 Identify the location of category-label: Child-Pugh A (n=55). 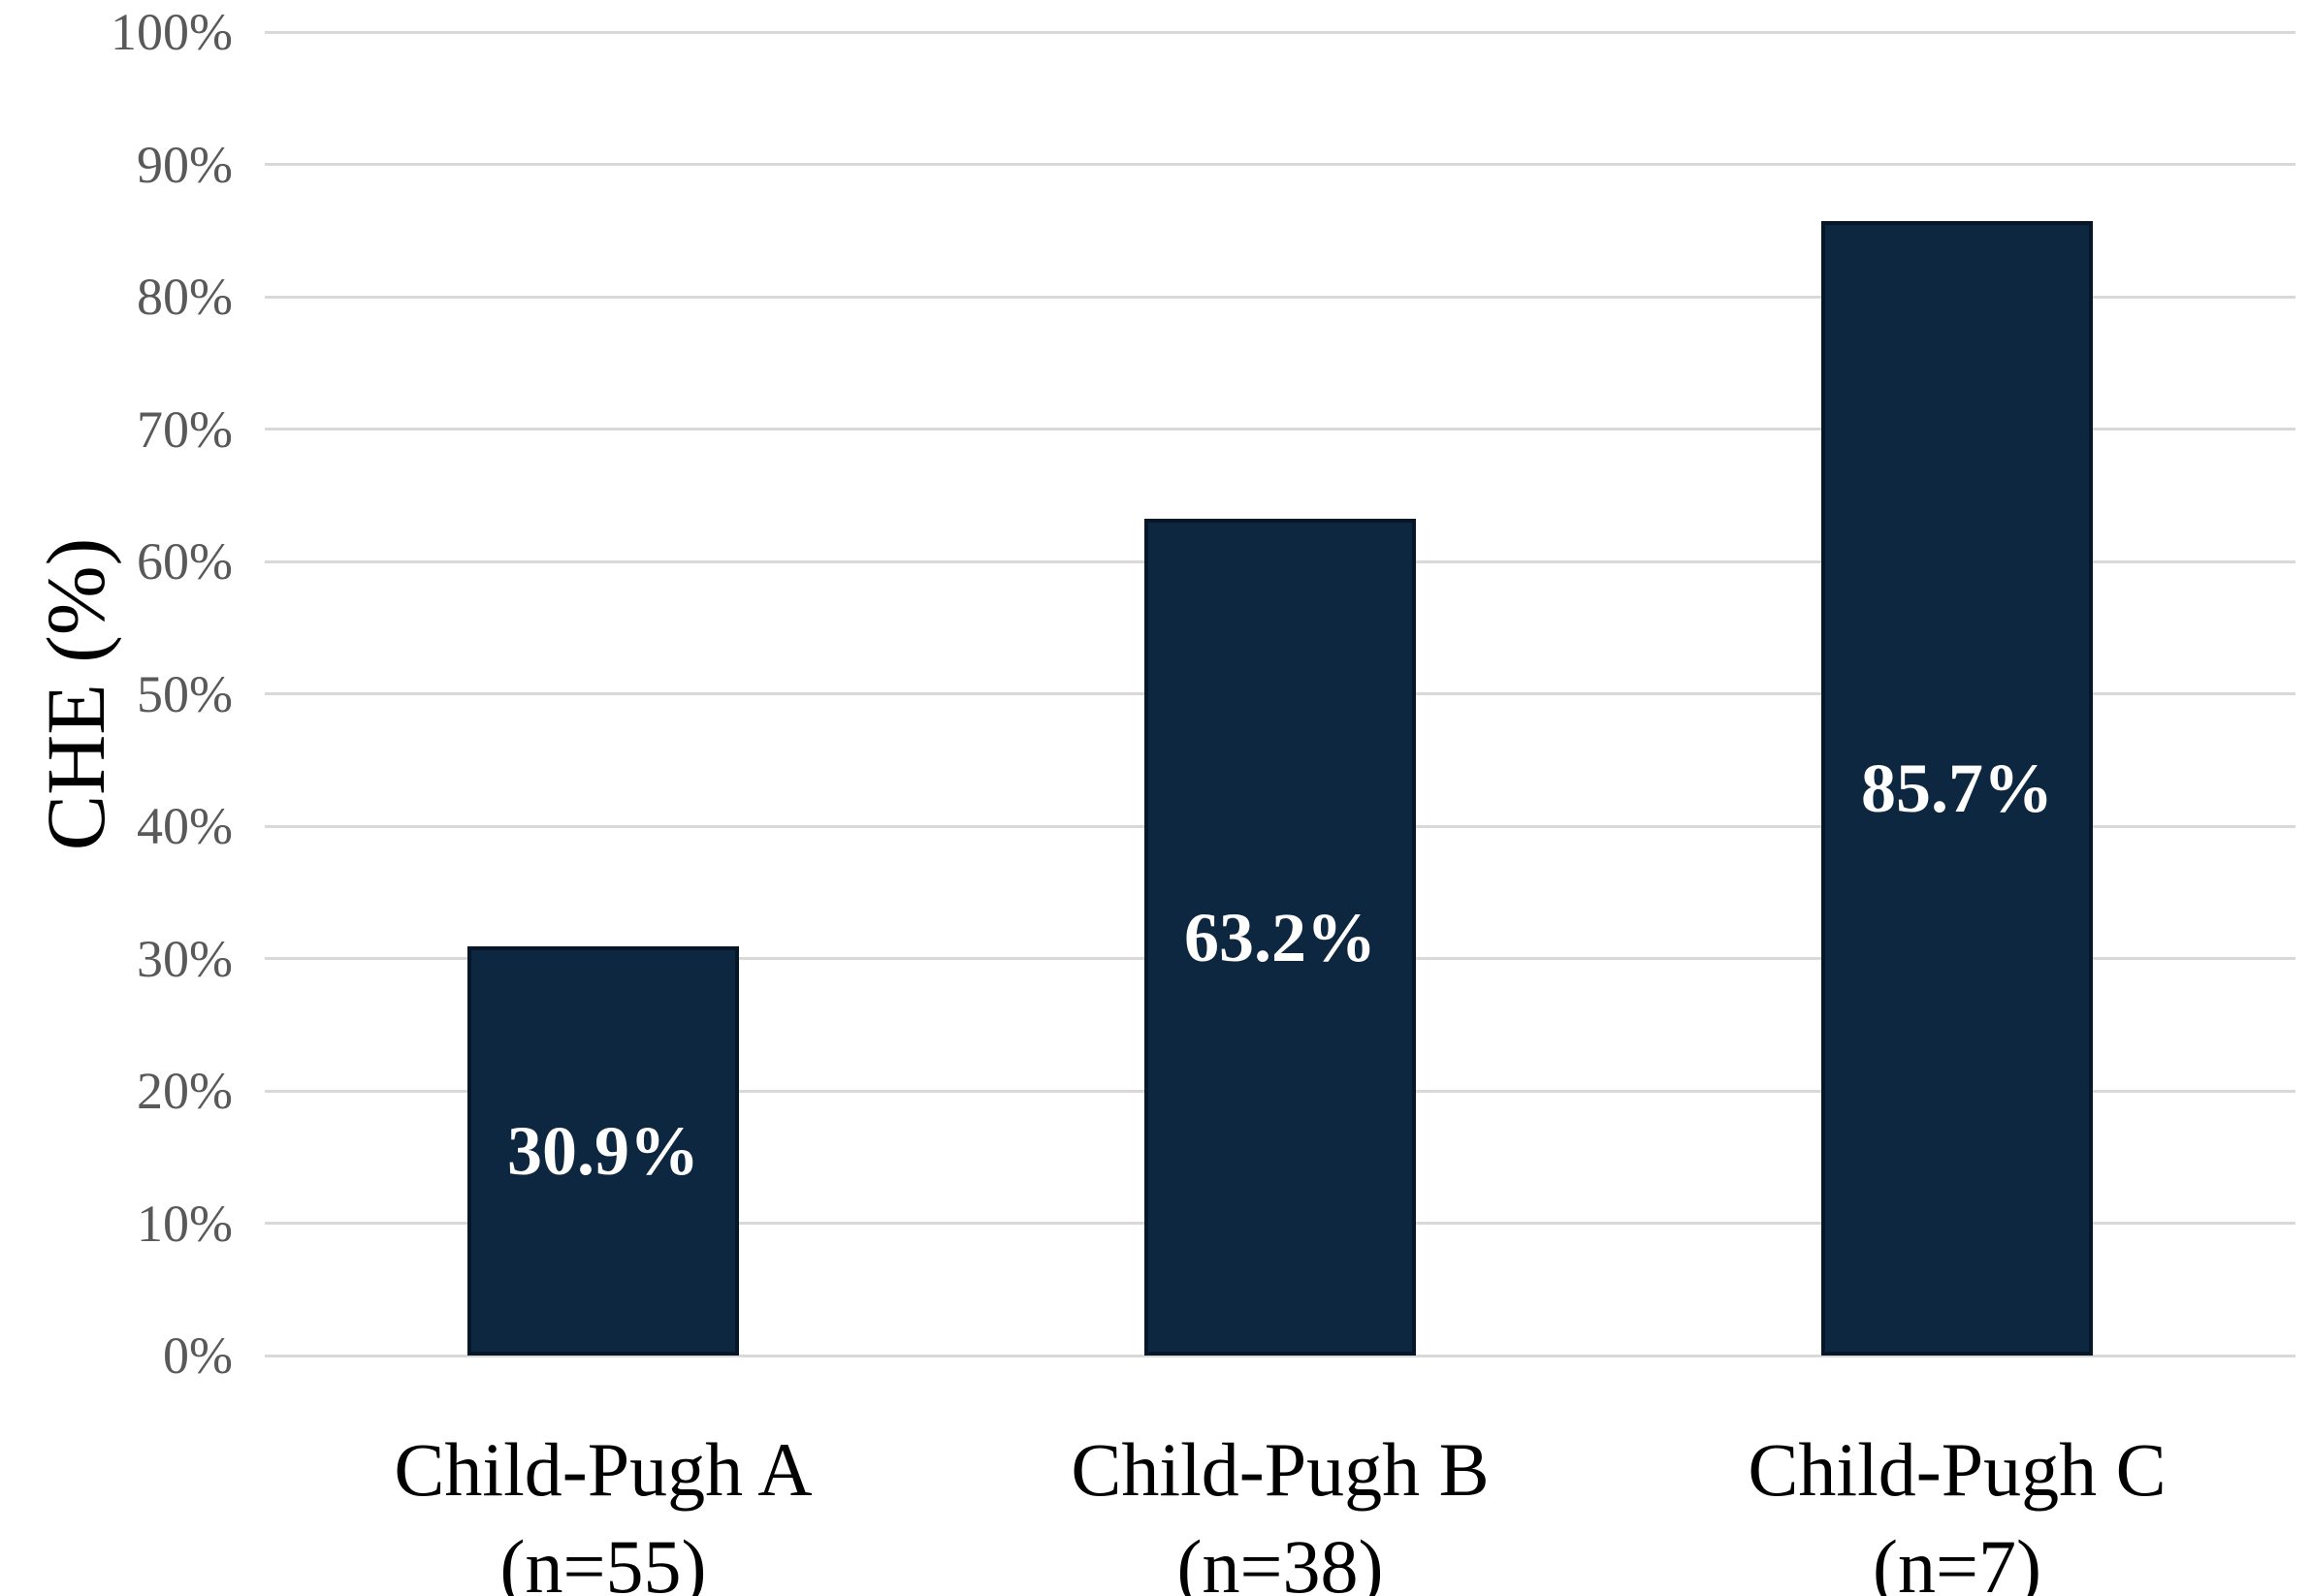
(603, 1508).